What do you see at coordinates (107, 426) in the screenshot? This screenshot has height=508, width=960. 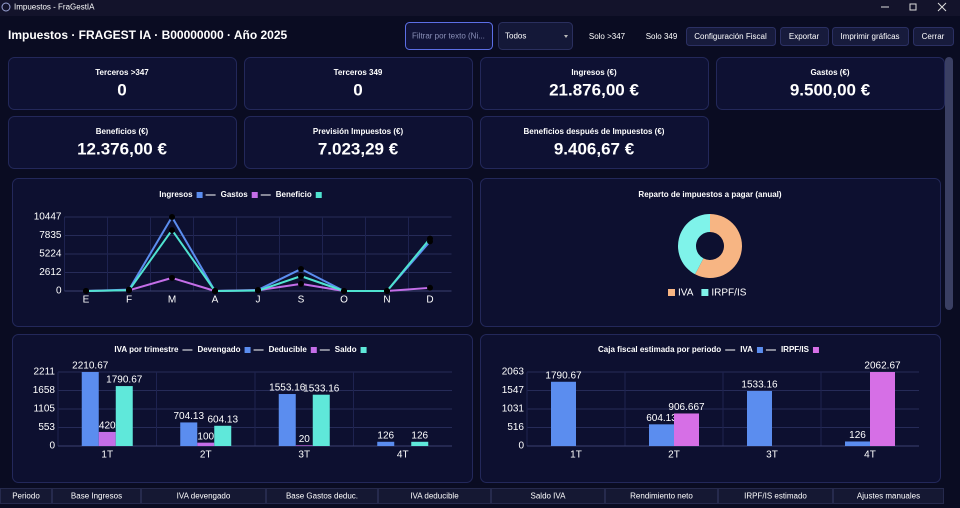 I see `bar-value-label: 420` at bounding box center [107, 426].